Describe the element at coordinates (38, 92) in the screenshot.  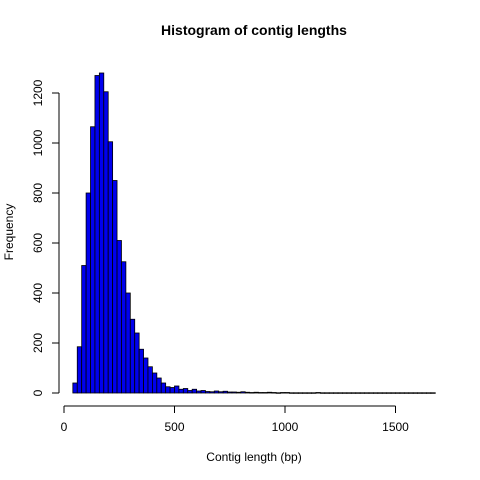
I see `y-tick-label: 1200` at that location.